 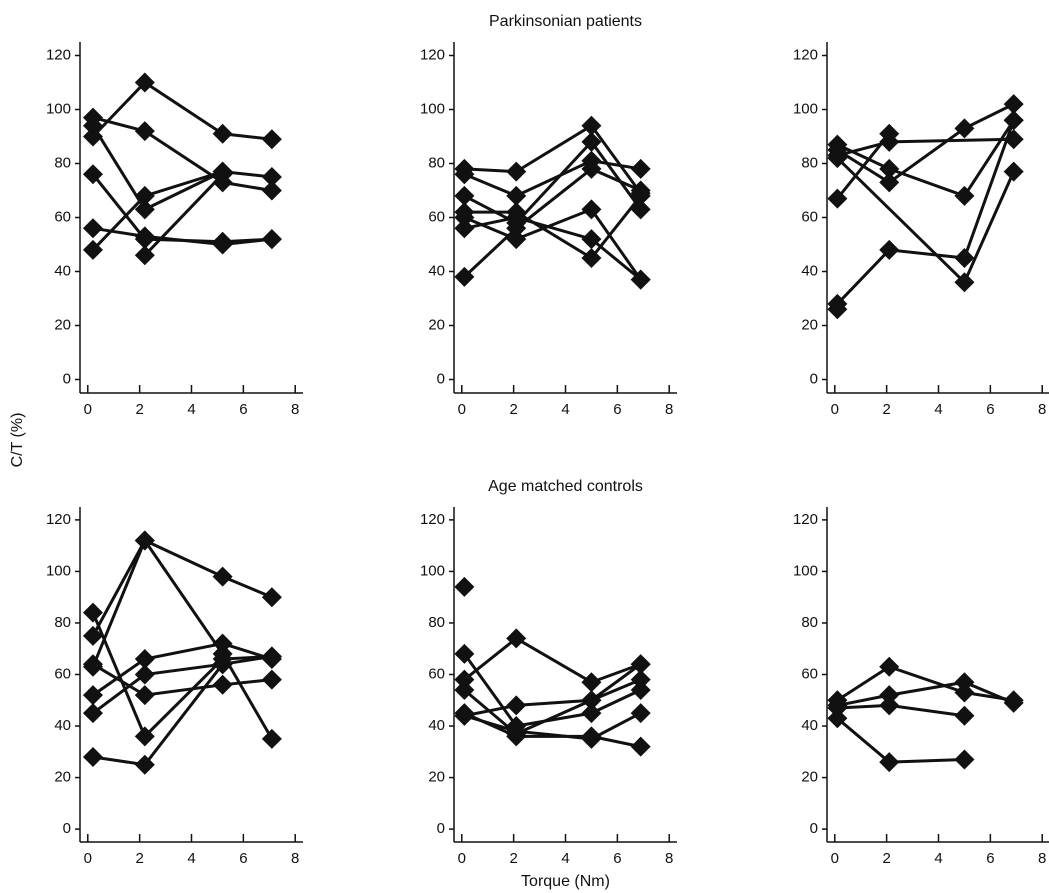 I want to click on x-tick-label: 0, so click(x=462, y=858).